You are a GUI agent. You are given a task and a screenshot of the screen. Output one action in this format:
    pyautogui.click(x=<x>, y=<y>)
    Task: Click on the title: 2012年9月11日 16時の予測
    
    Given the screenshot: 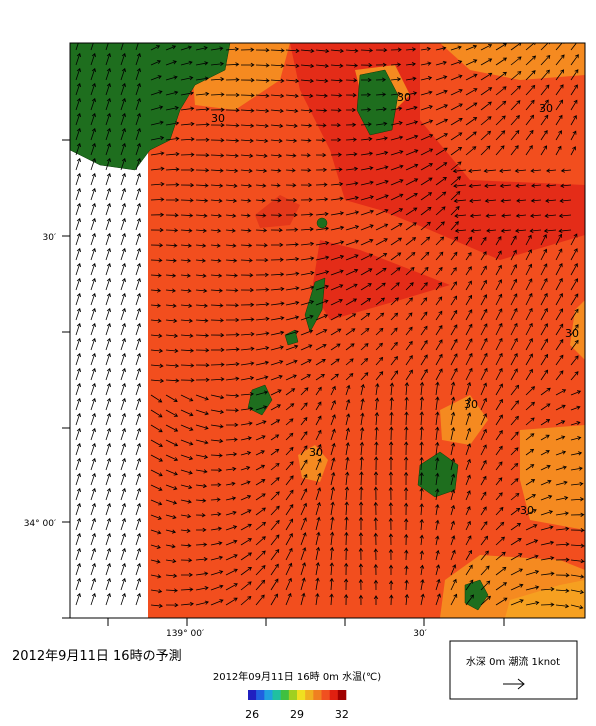 What is the action you would take?
    pyautogui.click(x=97, y=656)
    